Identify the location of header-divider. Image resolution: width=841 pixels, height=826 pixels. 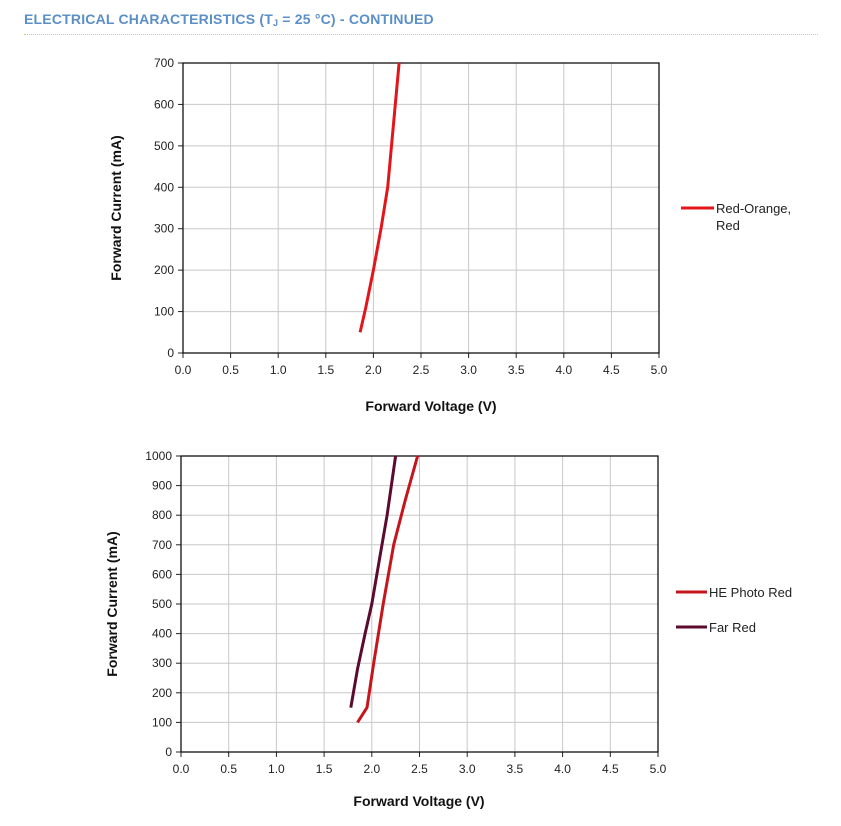
(421, 34).